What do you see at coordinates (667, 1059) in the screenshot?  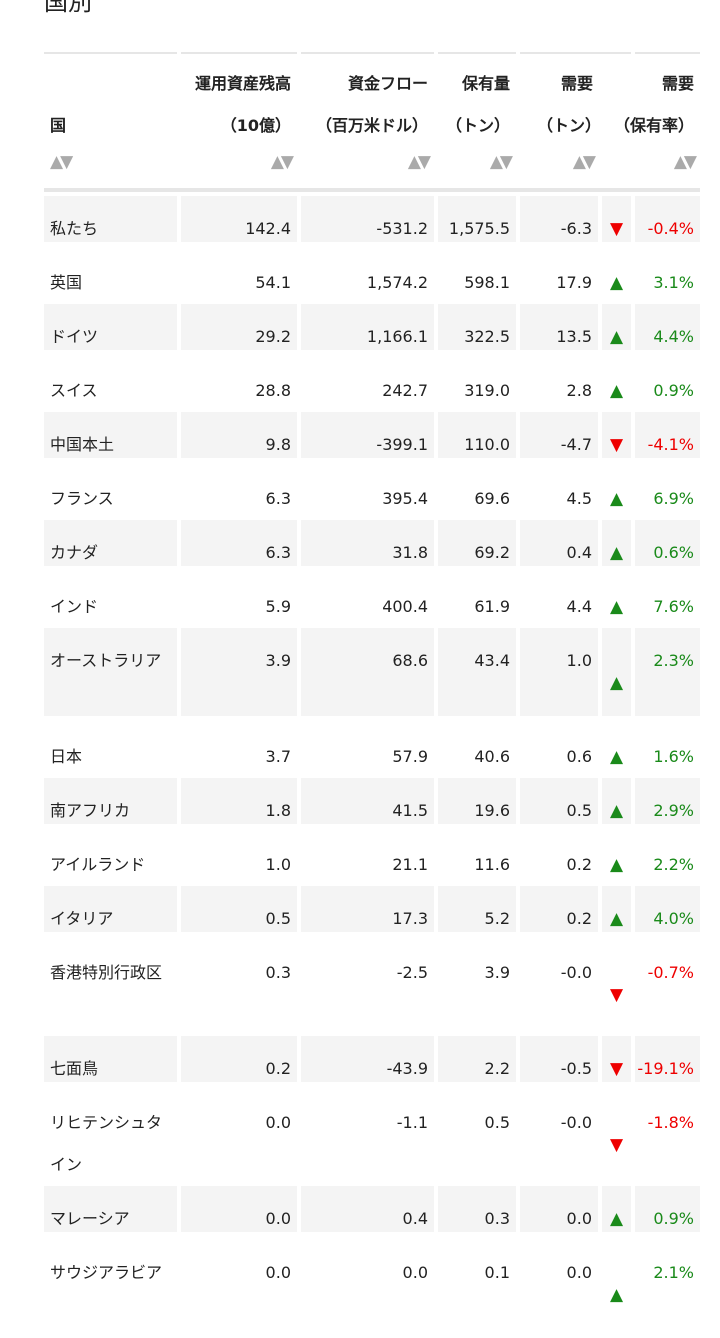 I see `demand-pct-cell: -19.1%` at bounding box center [667, 1059].